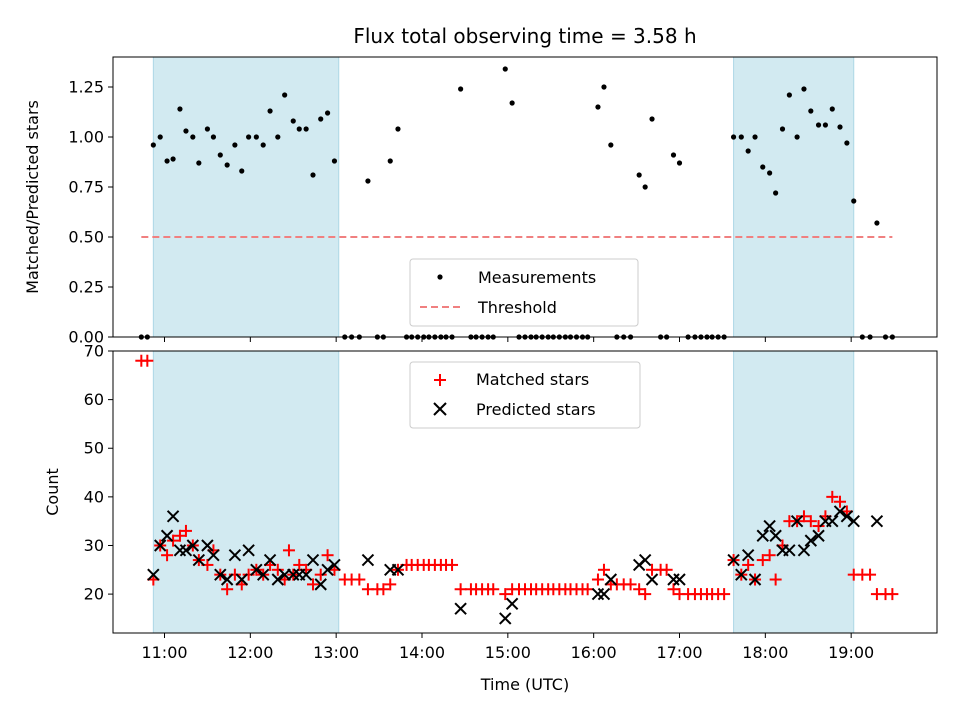  Describe the element at coordinates (524, 684) in the screenshot. I see `bottom-x-axis-label: Time (UTC)` at that location.